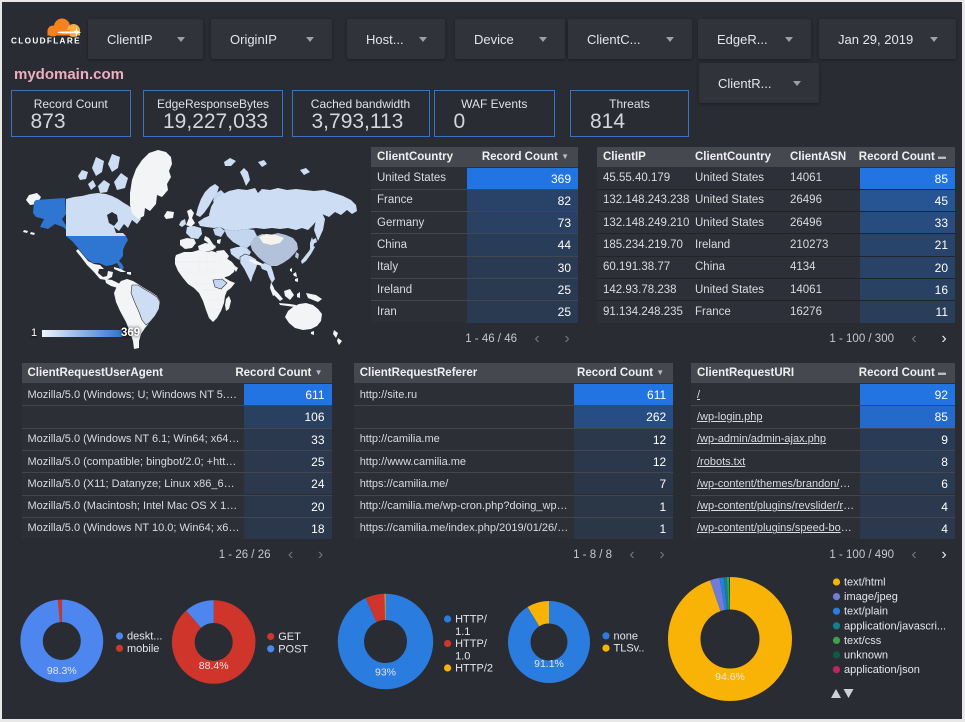  Describe the element at coordinates (626, 636) in the screenshot. I see `svg-text: none` at that location.